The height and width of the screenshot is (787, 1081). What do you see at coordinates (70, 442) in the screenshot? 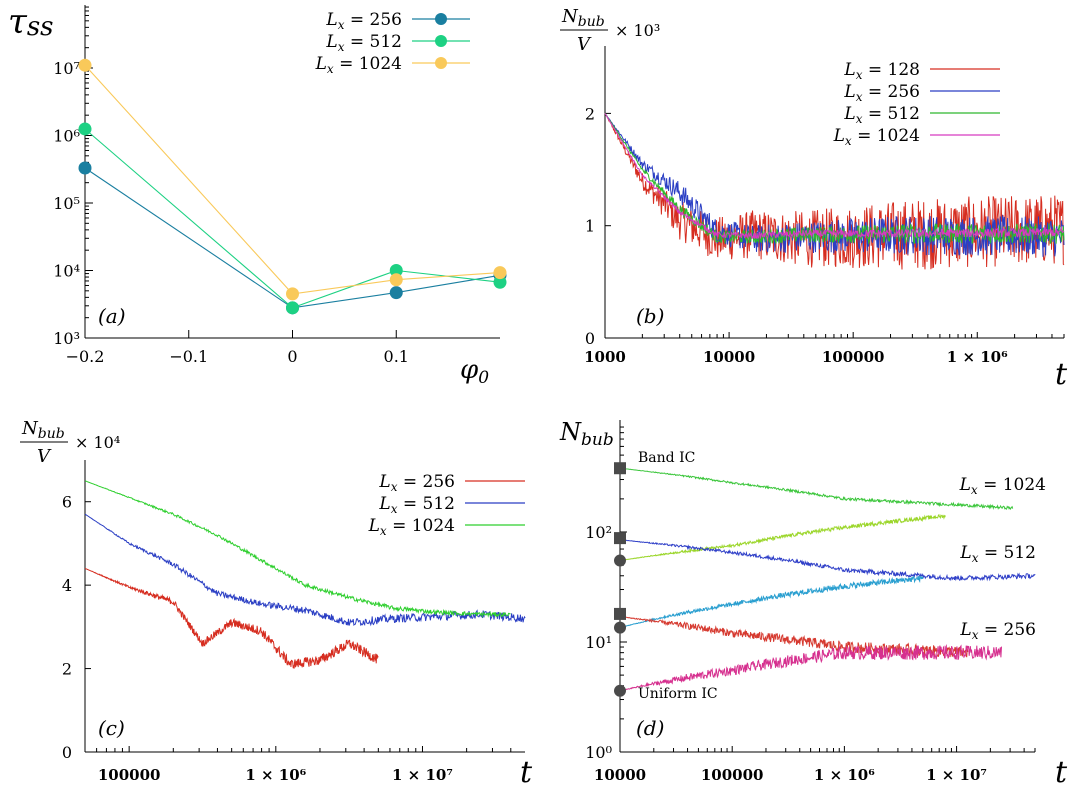
I see `panel-c-ylabel: Nbub V × 10⁴` at bounding box center [70, 442].